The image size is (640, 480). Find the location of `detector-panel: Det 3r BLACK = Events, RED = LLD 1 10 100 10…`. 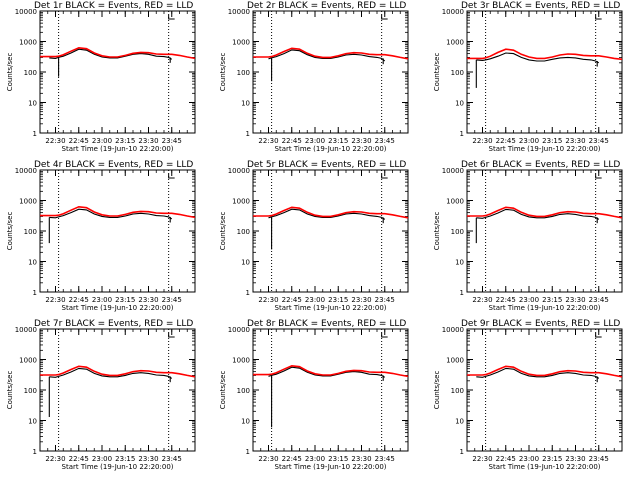

detector-panel: Det 3r BLACK = Events, RED = LLD 1 10 100 10… is located at coordinates (528, 77).